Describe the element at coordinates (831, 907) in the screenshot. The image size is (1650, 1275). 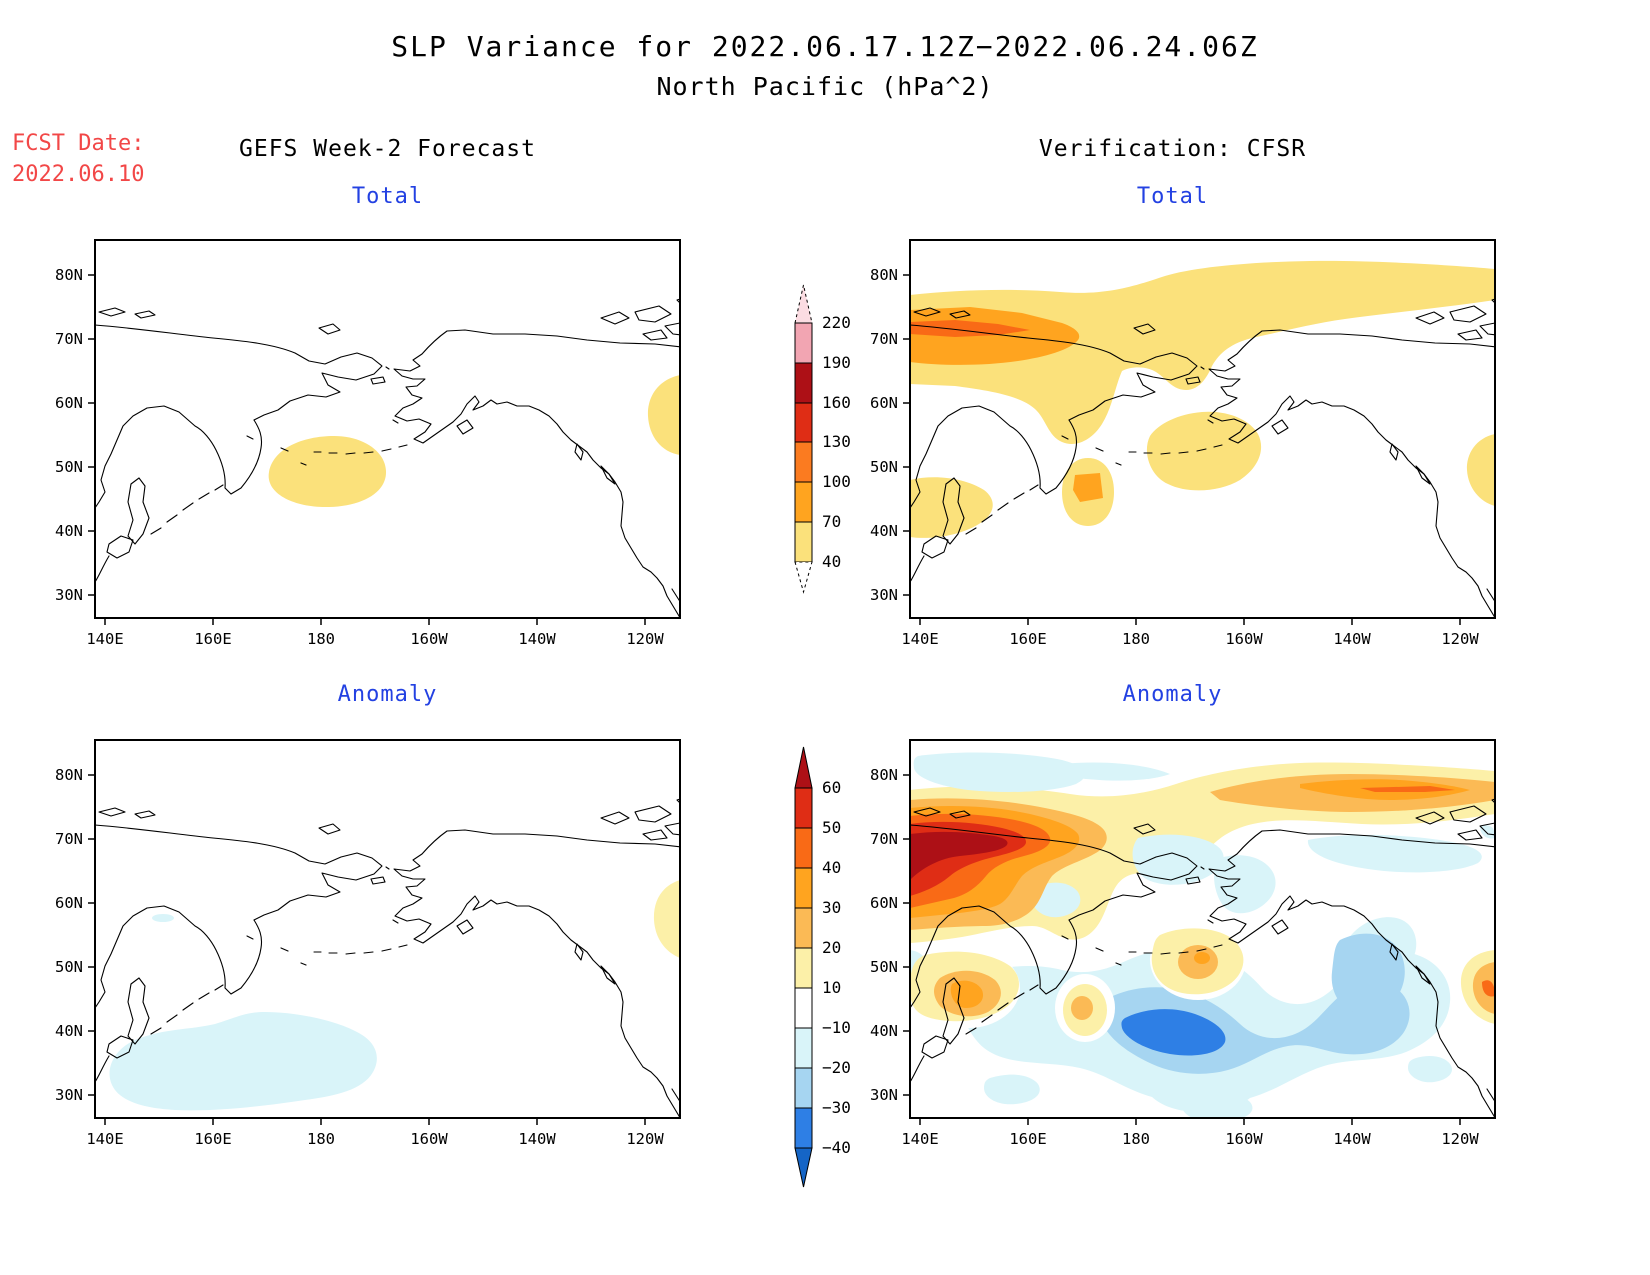
I see `svg-text: 30` at that location.